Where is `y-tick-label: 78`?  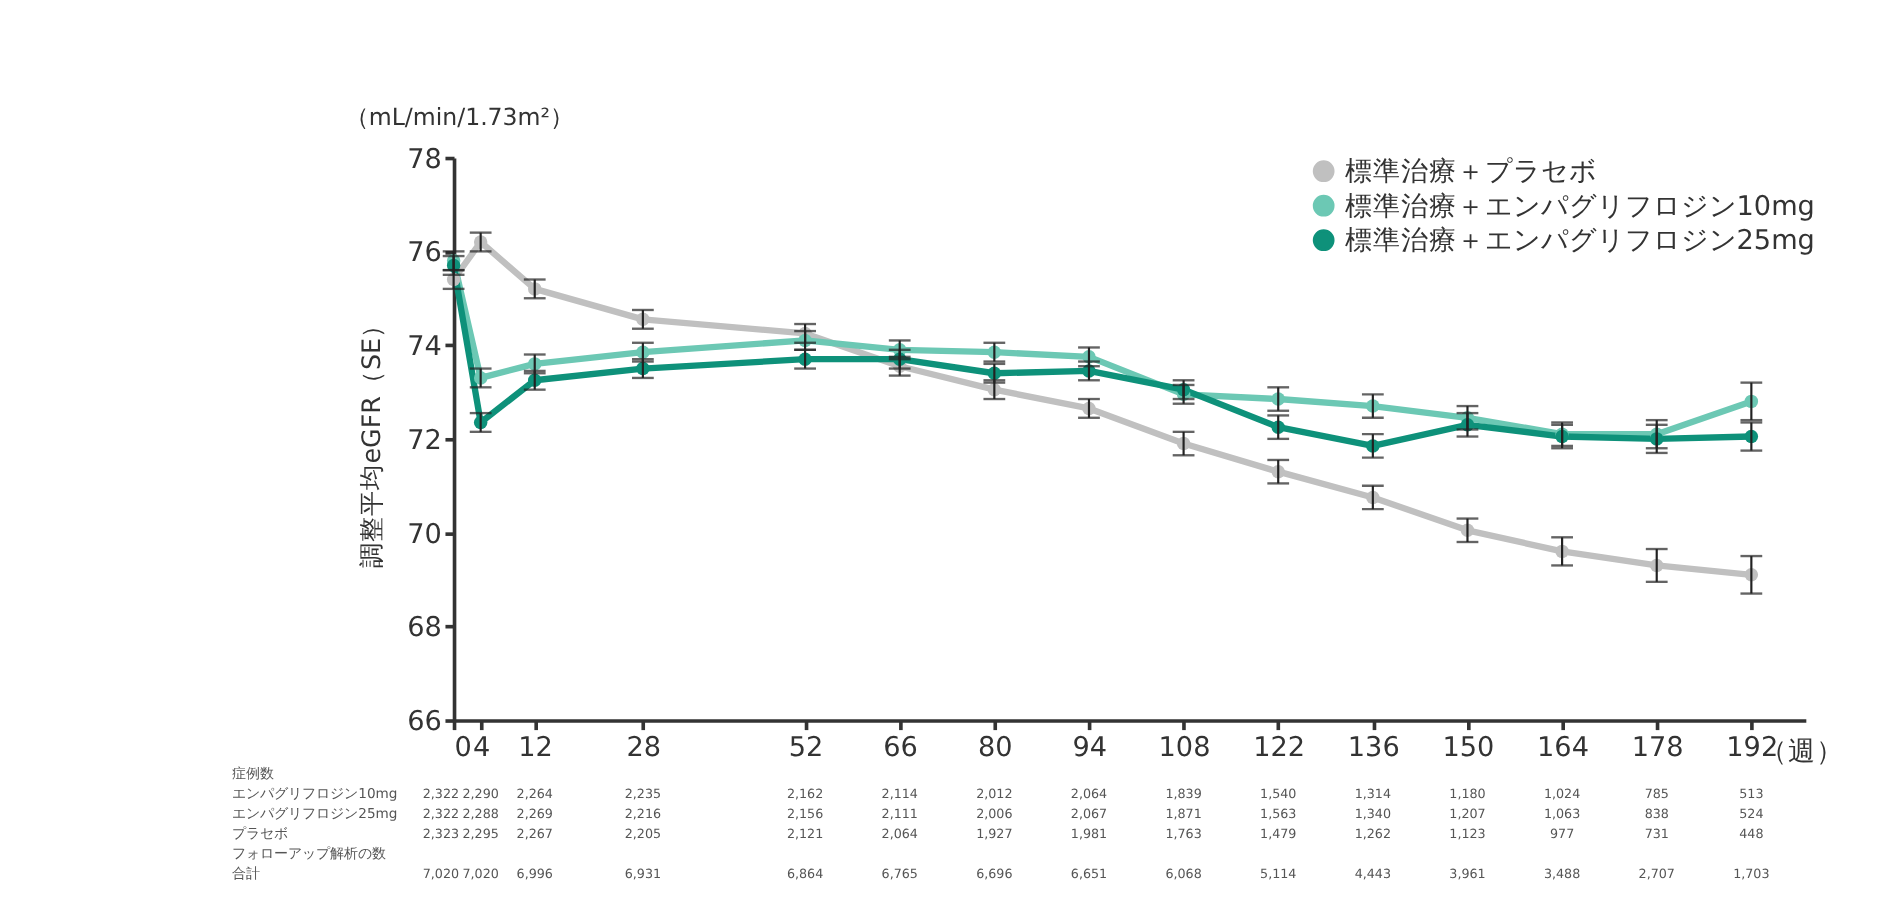
y-tick-label: 78 is located at coordinates (424, 159).